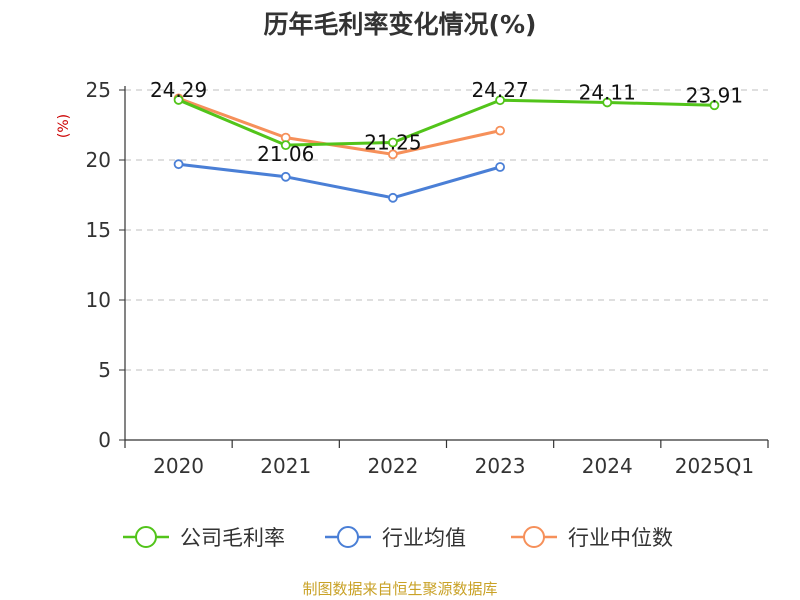 This screenshot has height=600, width=800. I want to click on source-footer: 制图数据来自恒生聚源数据库, so click(399, 589).